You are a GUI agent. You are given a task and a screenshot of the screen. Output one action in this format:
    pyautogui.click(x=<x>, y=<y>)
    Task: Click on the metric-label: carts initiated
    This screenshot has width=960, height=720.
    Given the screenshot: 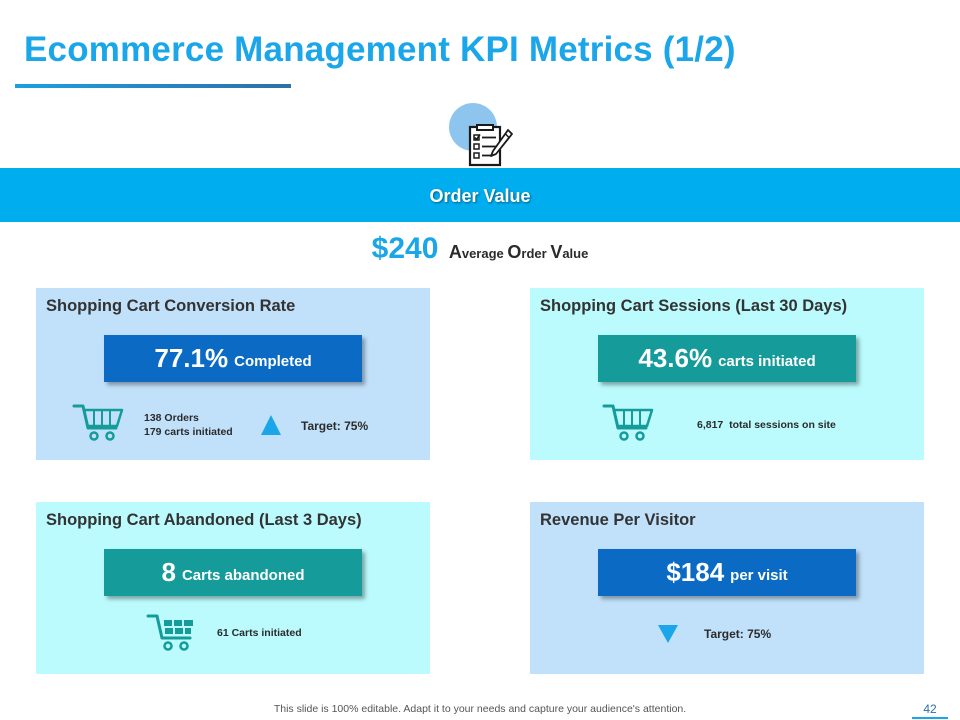 What is the action you would take?
    pyautogui.click(x=767, y=361)
    